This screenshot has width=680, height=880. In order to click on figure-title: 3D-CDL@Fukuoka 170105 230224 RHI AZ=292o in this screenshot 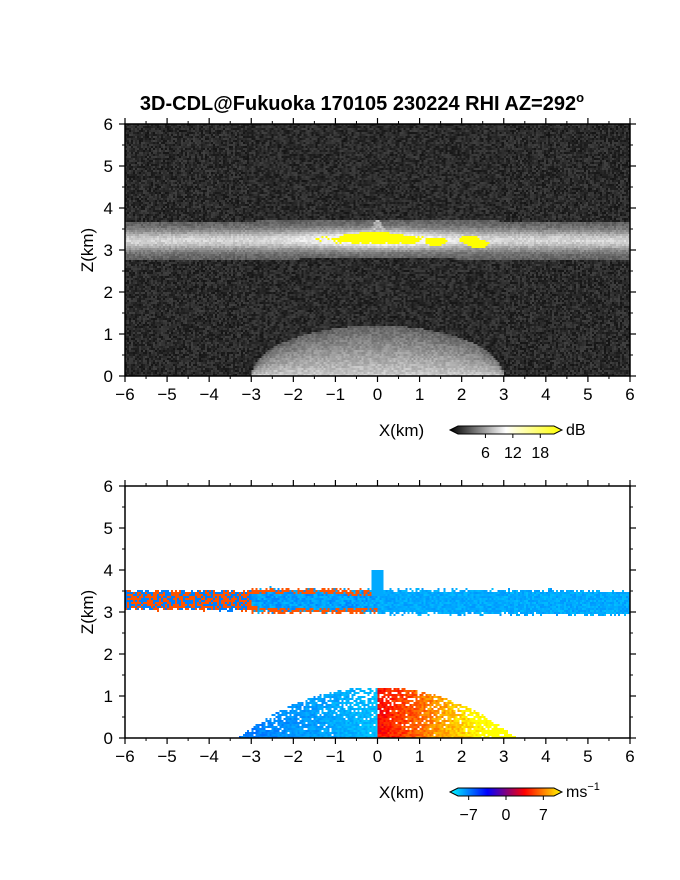, I will do `click(362, 102)`.